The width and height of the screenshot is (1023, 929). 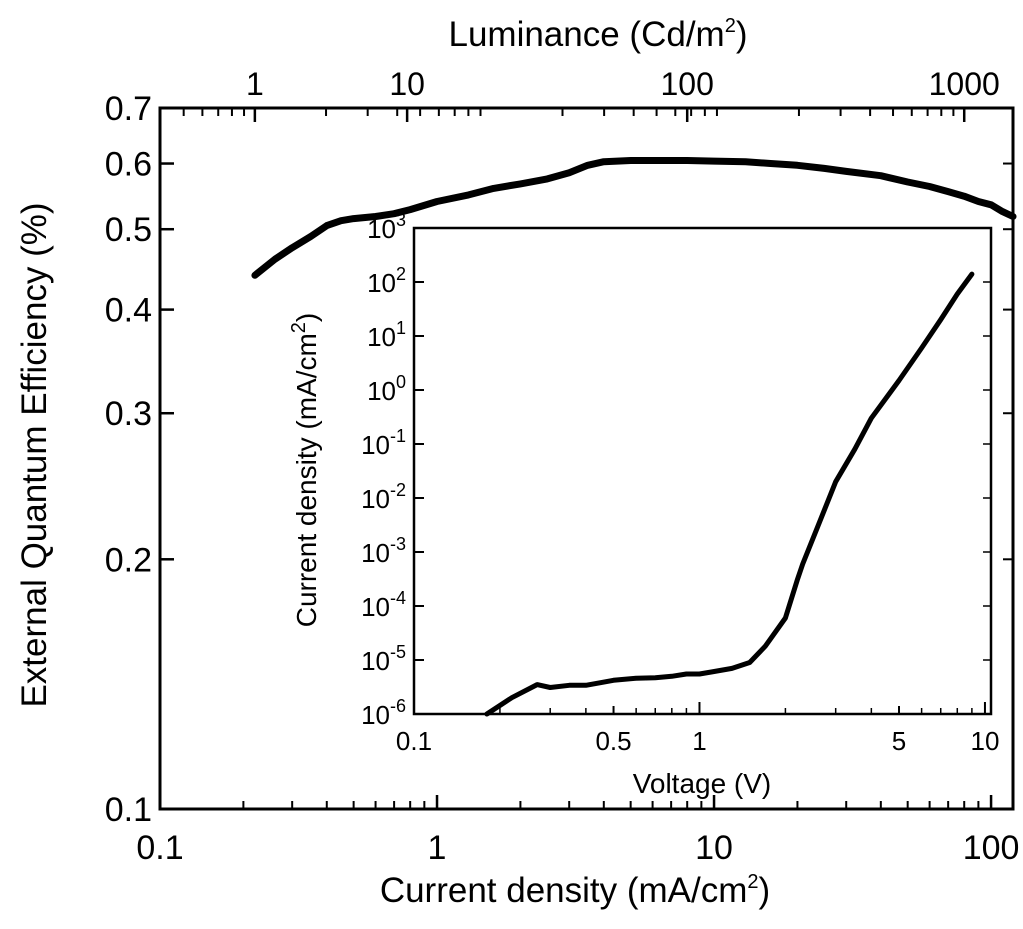 What do you see at coordinates (128, 165) in the screenshot?
I see `y-tick-label: 0.6` at bounding box center [128, 165].